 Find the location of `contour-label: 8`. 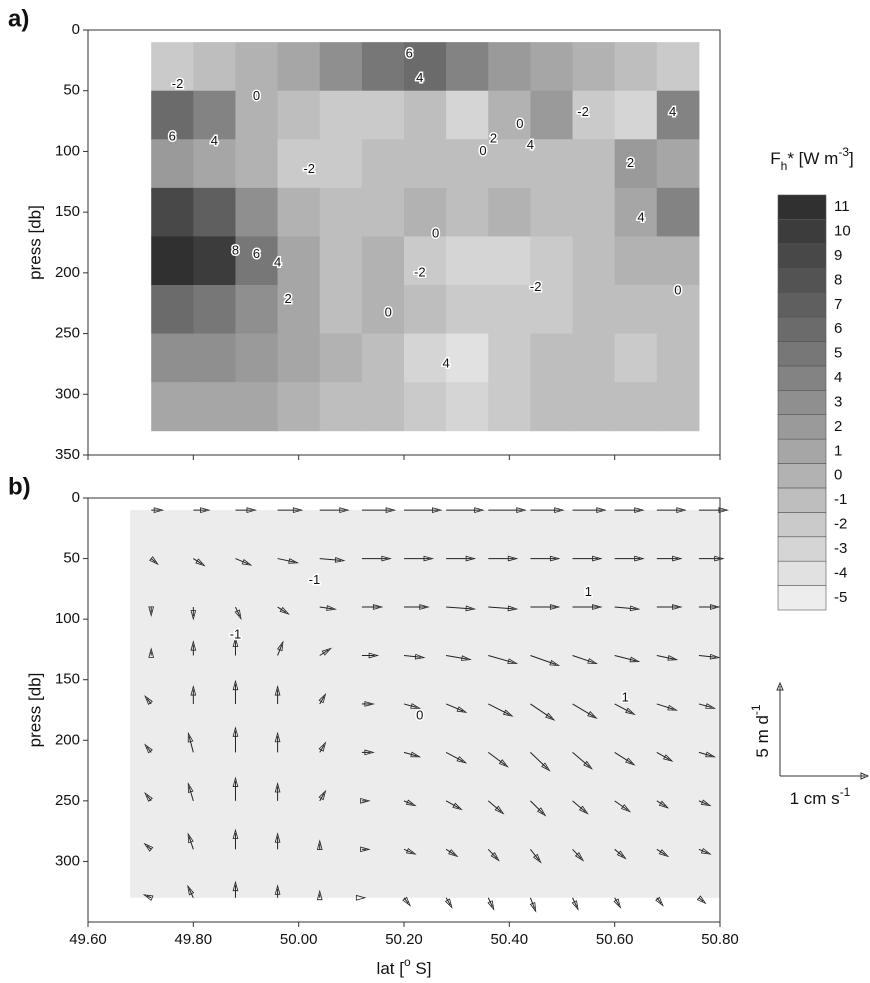

contour-label: 8 is located at coordinates (235, 249).